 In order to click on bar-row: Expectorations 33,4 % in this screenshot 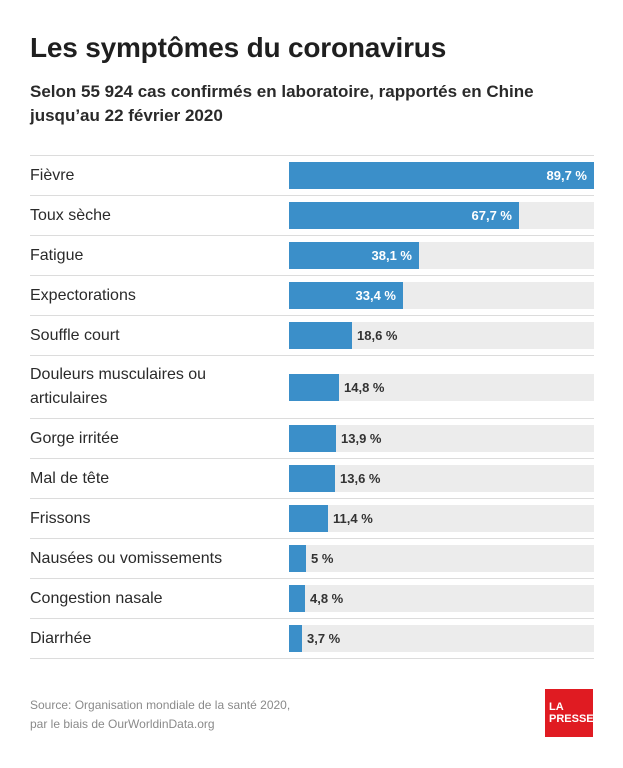, I will do `click(312, 295)`.